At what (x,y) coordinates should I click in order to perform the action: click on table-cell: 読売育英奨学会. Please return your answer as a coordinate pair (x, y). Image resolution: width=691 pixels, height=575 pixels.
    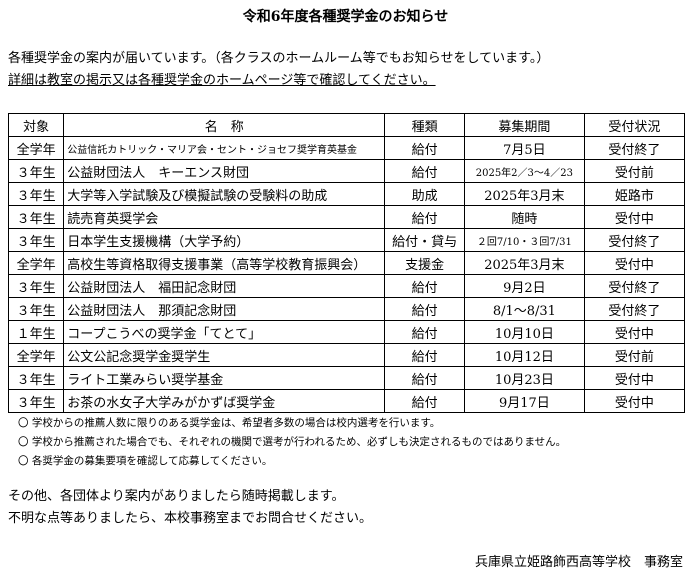
    Looking at the image, I should click on (224, 217).